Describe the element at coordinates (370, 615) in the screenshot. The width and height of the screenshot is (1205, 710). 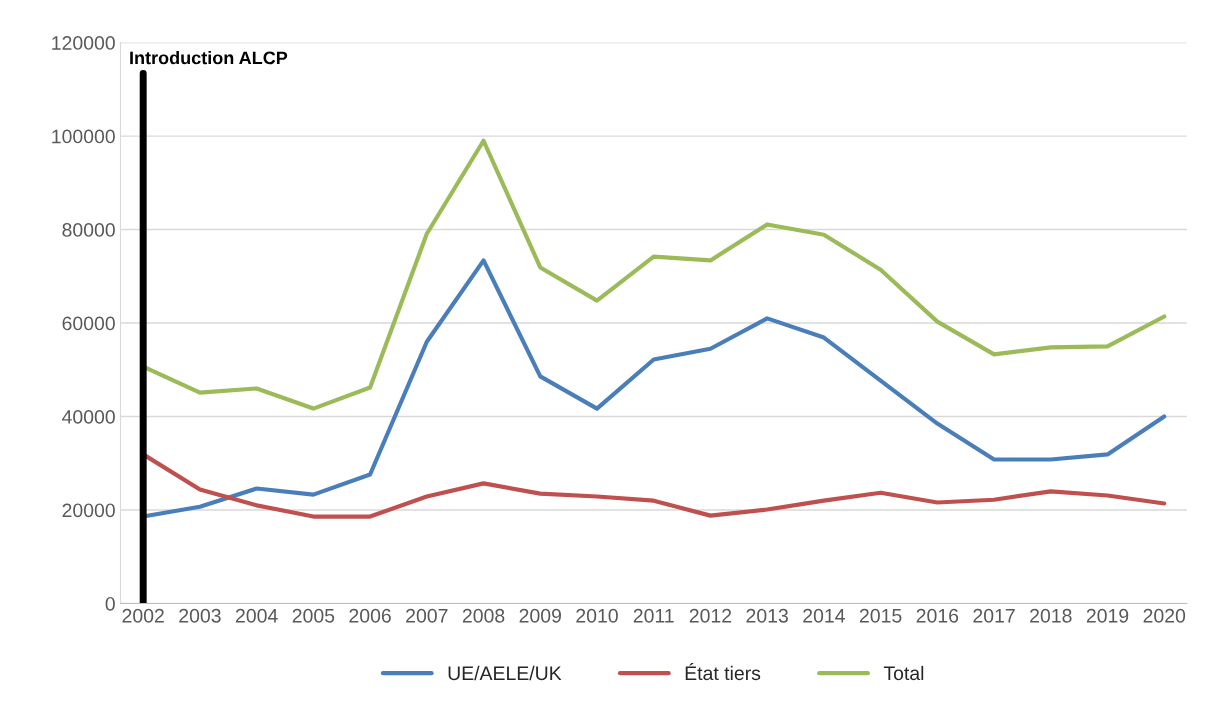
I see `x-tick-label: 2006` at that location.